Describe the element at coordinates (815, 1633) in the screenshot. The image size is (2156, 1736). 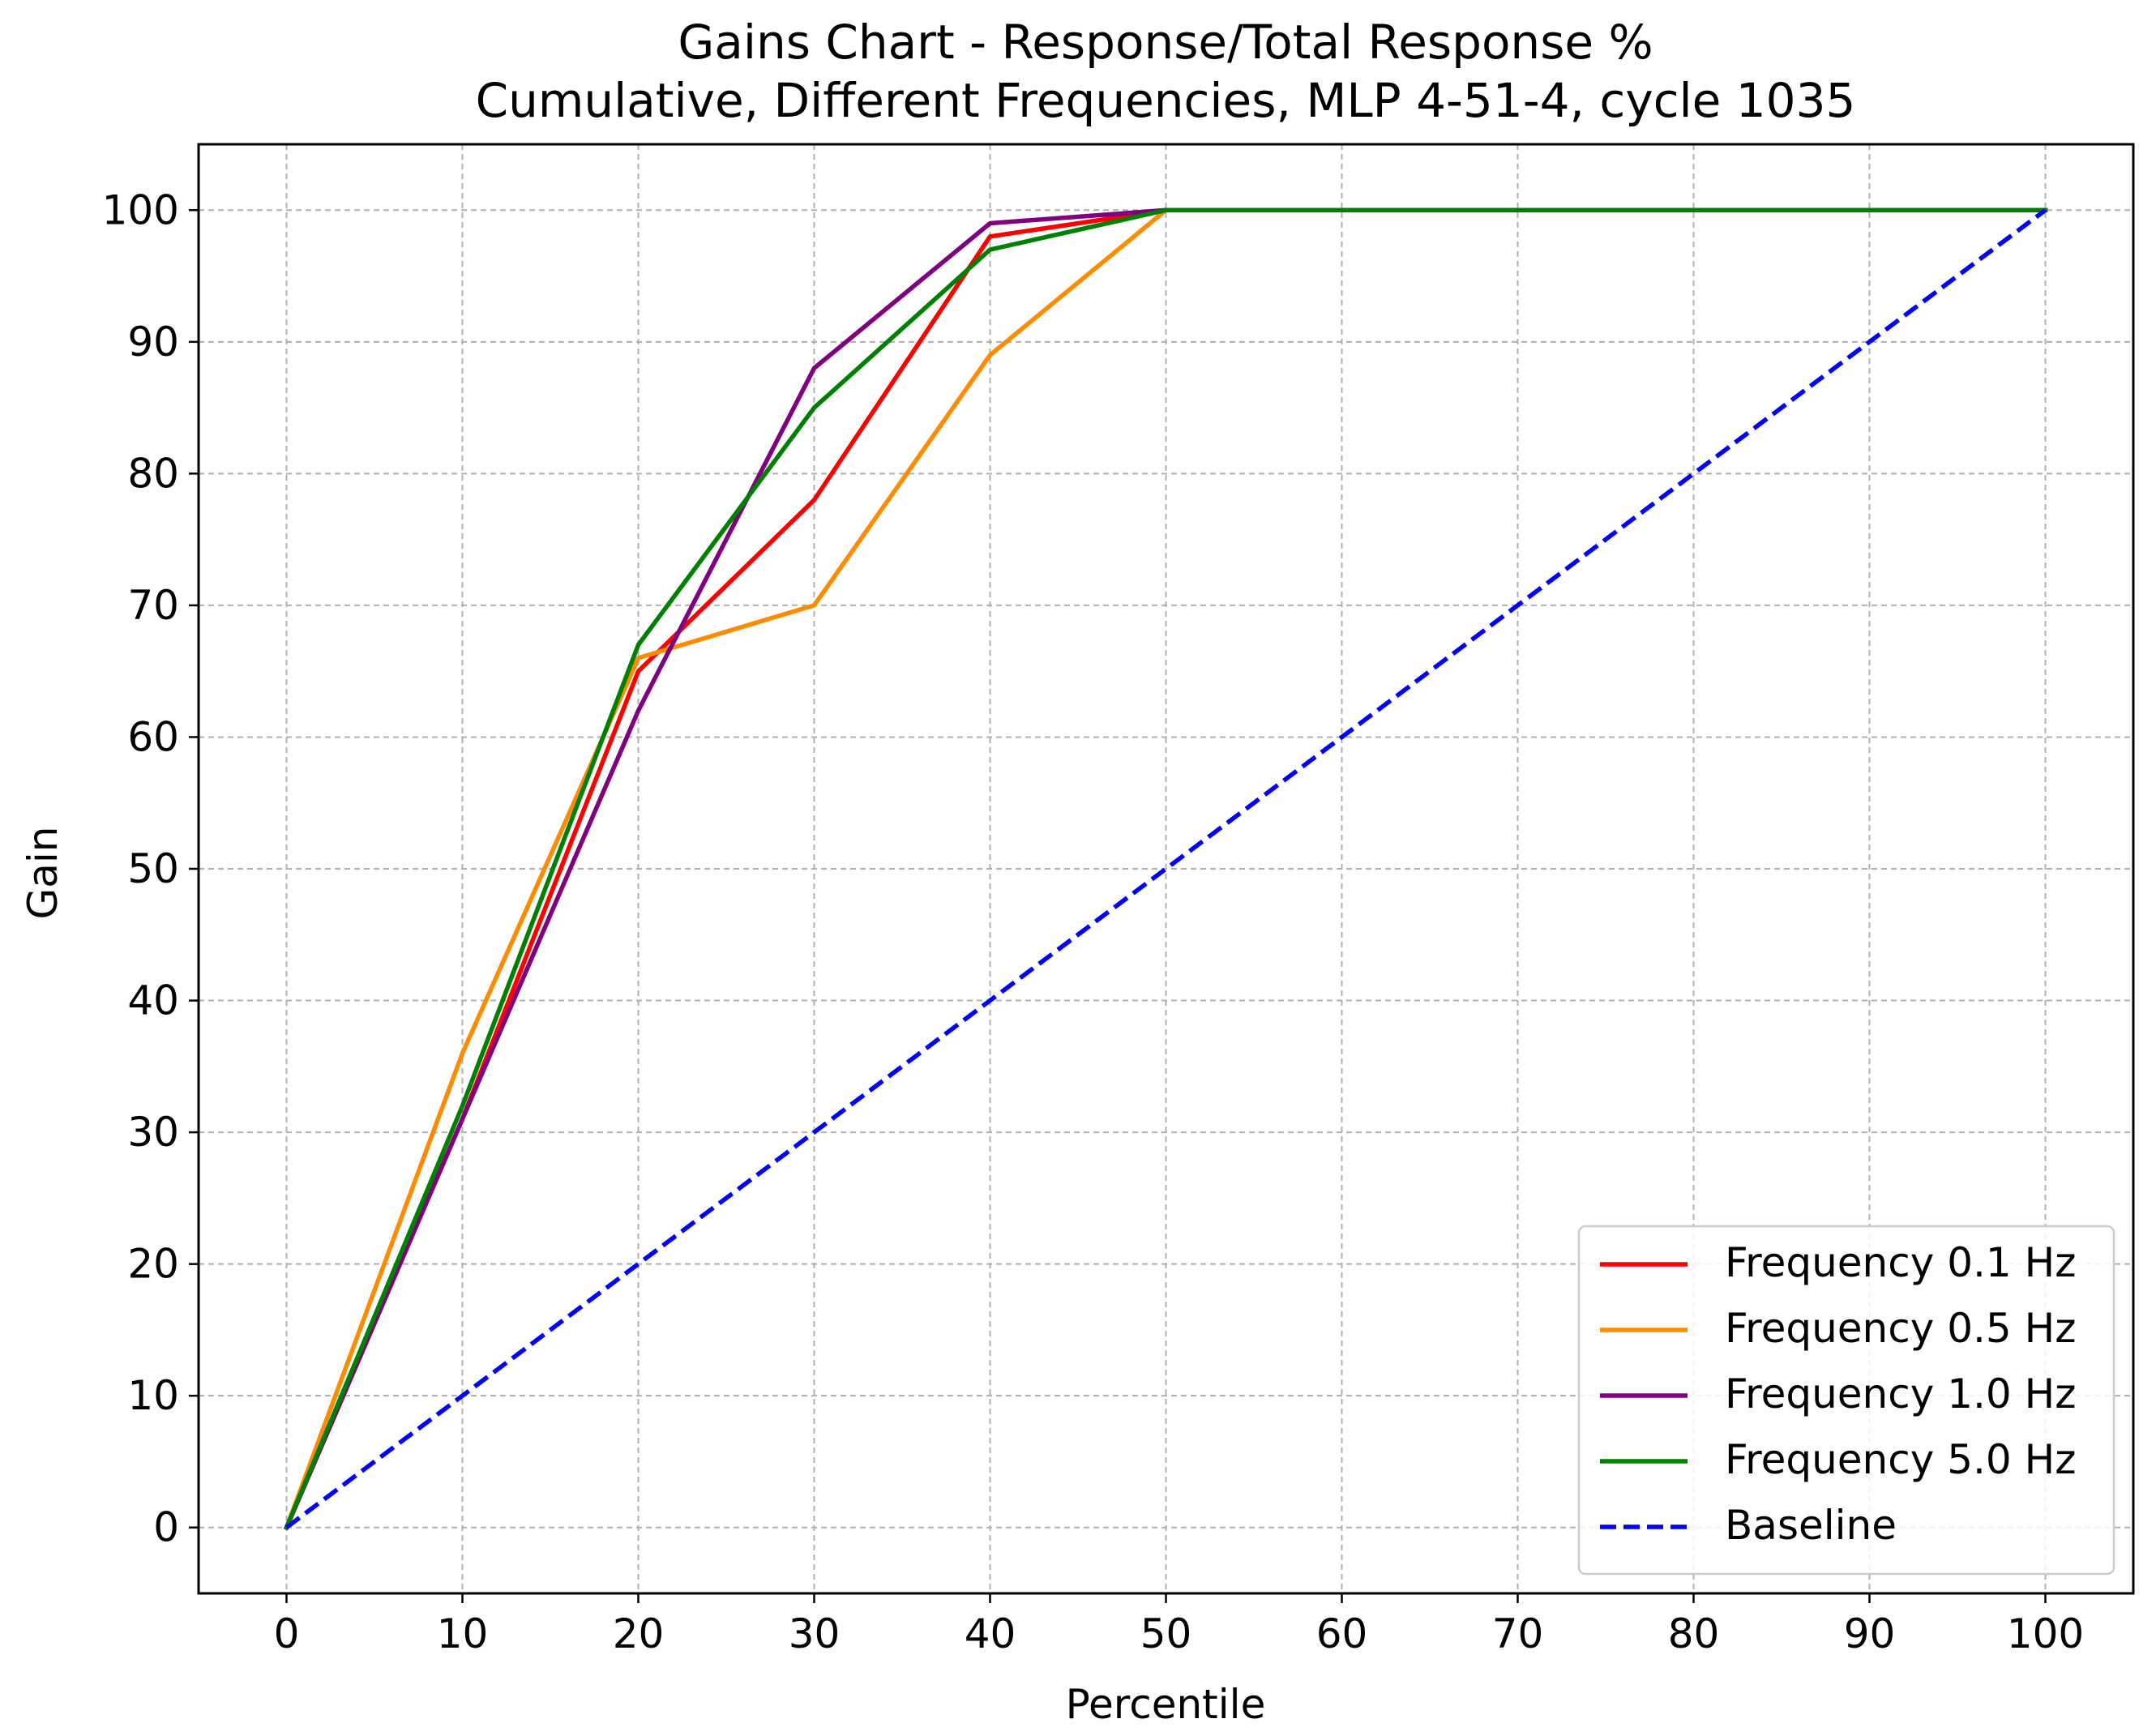
I see `x-tick-label: 30` at that location.